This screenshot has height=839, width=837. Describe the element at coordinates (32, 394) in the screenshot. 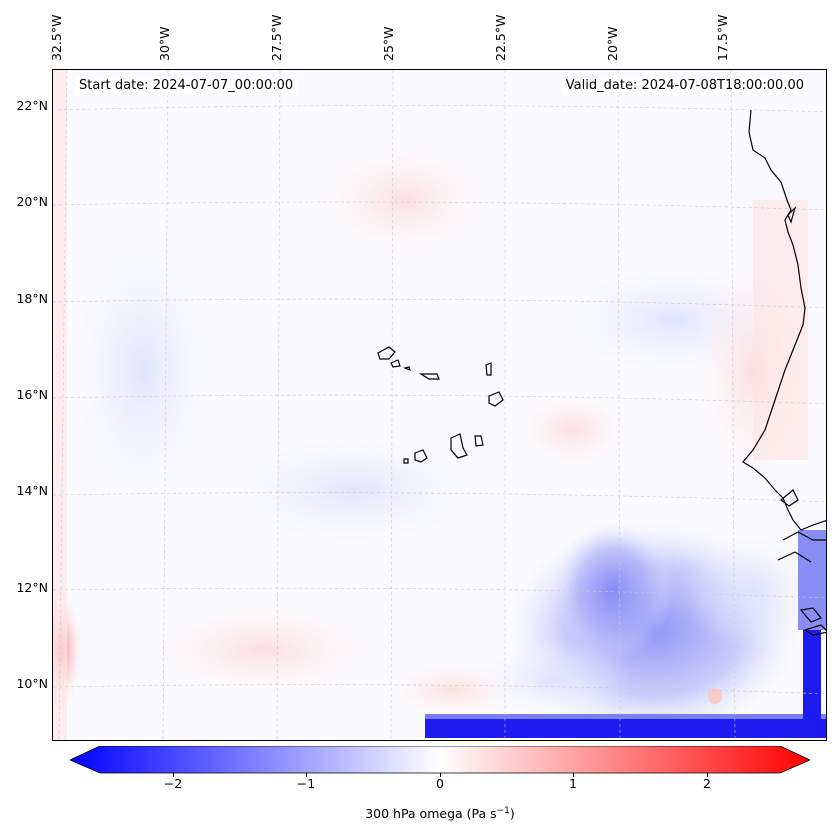

I see `lat-label-16n: 16°N` at that location.